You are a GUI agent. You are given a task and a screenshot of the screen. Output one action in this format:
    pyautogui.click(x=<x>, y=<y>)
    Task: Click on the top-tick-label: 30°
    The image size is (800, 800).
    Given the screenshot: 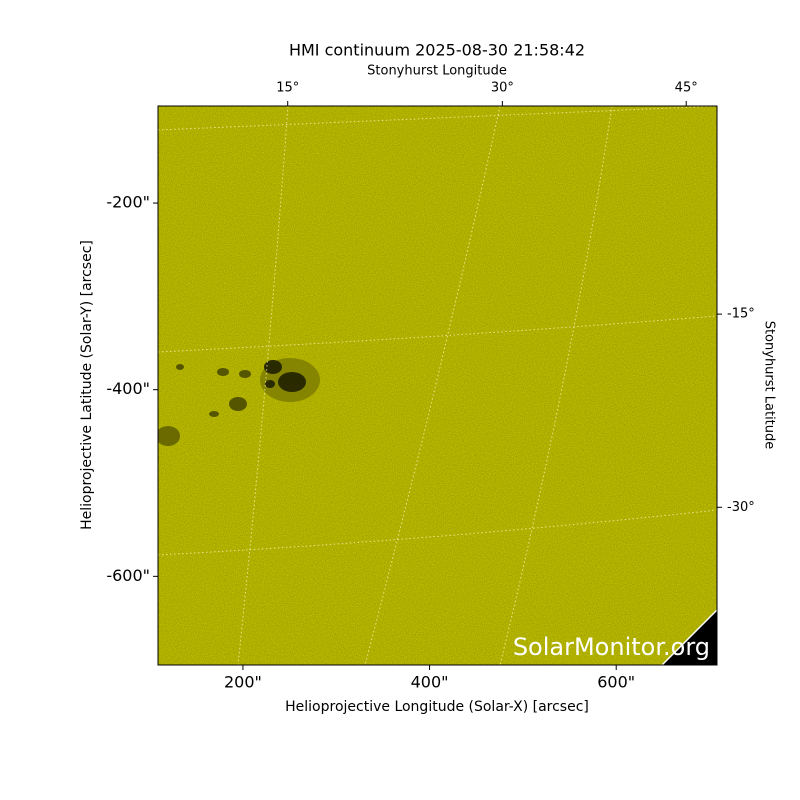 What is the action you would take?
    pyautogui.click(x=502, y=88)
    